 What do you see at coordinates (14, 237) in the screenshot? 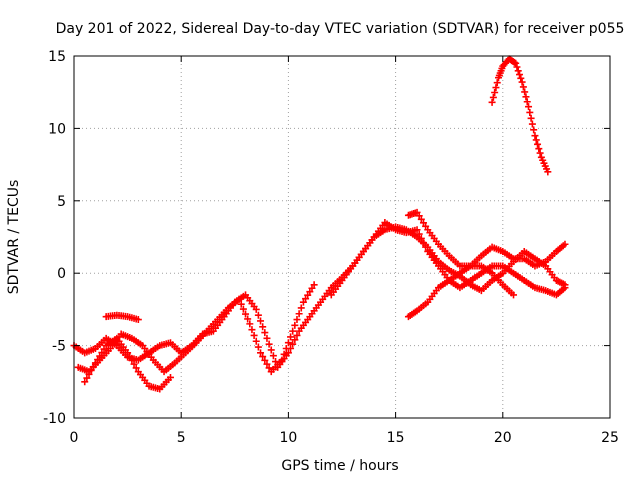
I see `y-axis-label: SDTVAR / TECUs` at bounding box center [14, 237].